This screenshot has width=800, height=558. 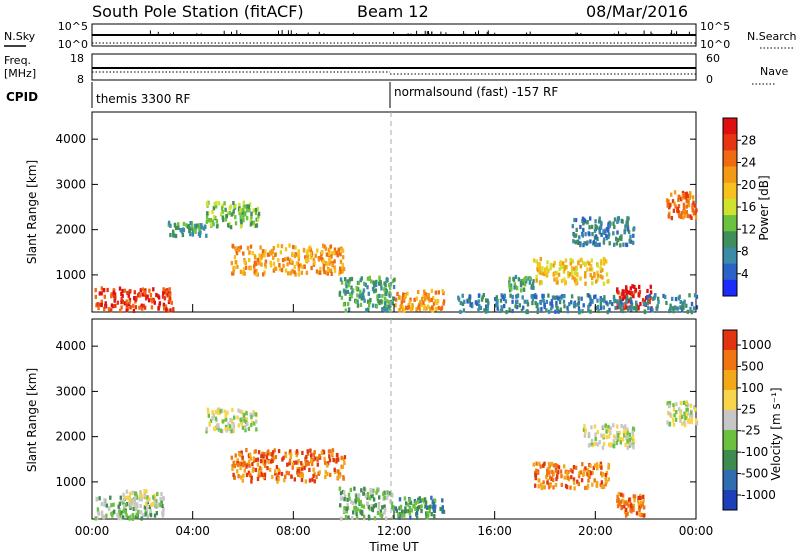 What do you see at coordinates (476, 92) in the screenshot?
I see `cpid-segment-2: normalsound (fast) -157 RF` at bounding box center [476, 92].